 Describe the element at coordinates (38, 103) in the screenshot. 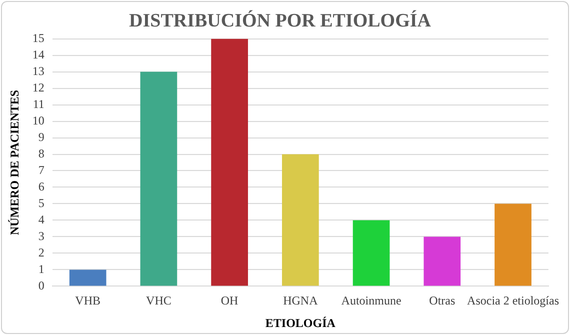

I see `y-tick-label: 11` at that location.